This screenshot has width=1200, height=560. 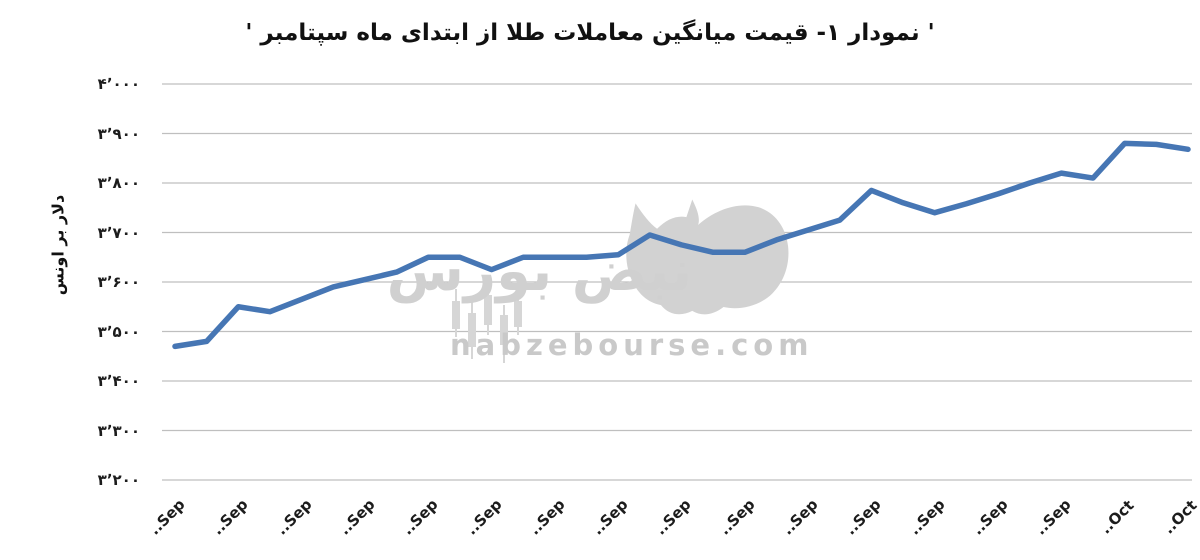 I want to click on y-tick-label: ۳٬۵۰۰, so click(x=118, y=331).